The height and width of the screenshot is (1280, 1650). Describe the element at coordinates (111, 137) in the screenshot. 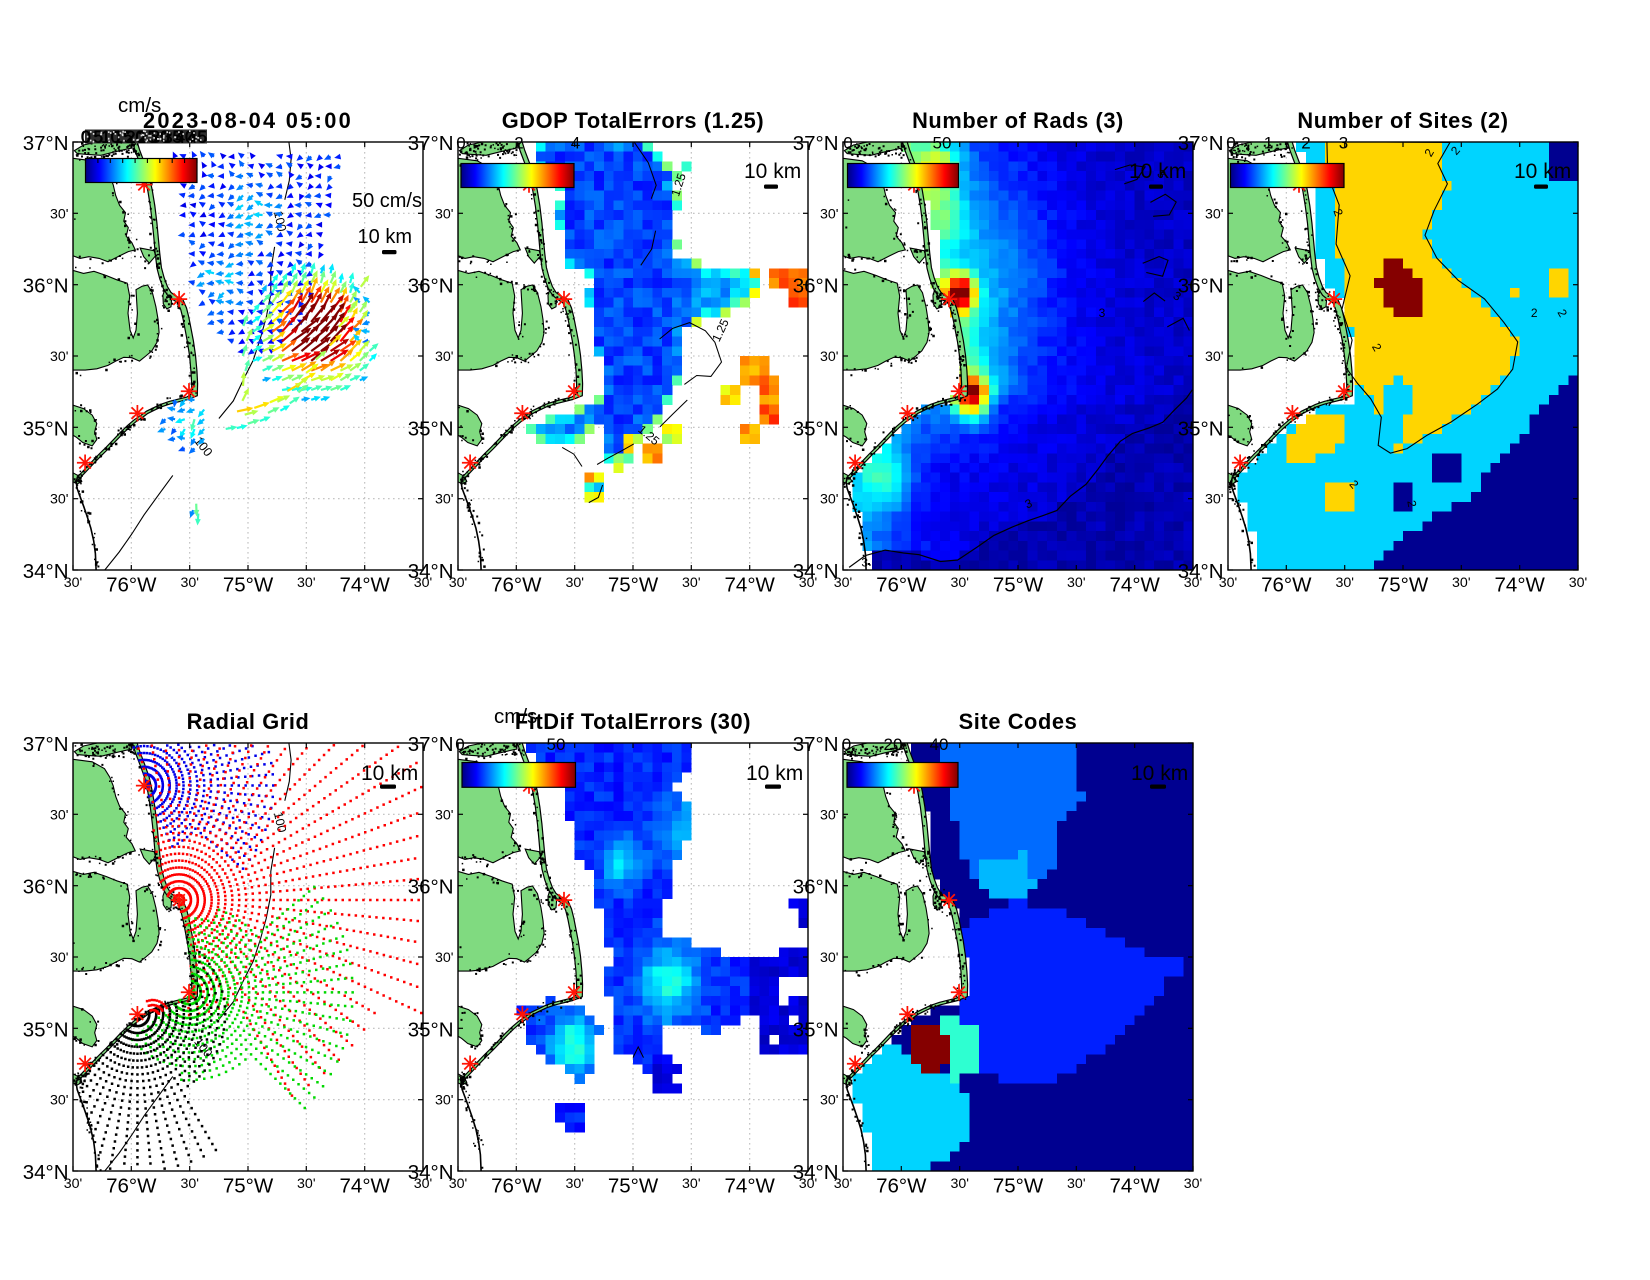

I see `svg-text: 10` at that location.